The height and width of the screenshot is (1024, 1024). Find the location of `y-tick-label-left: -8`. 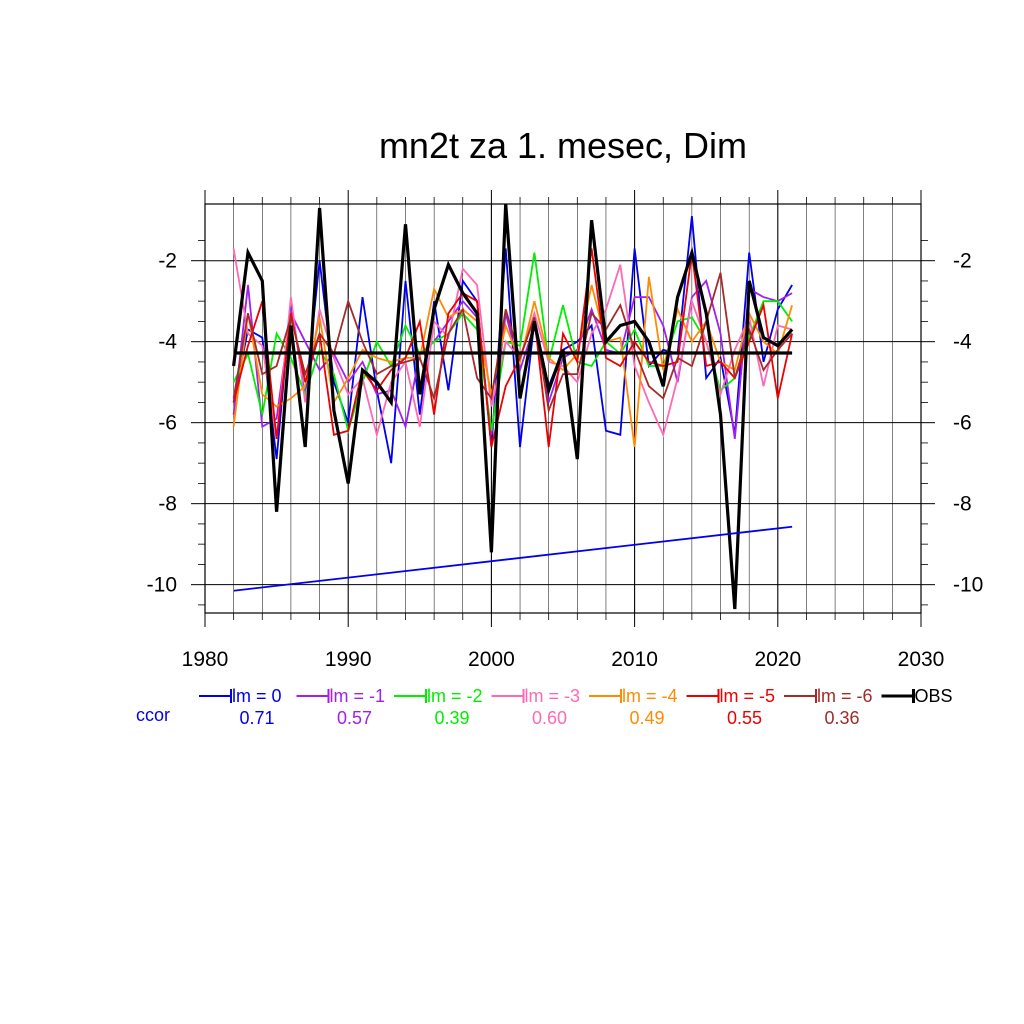

y-tick-label-left: -8 is located at coordinates (167, 504).